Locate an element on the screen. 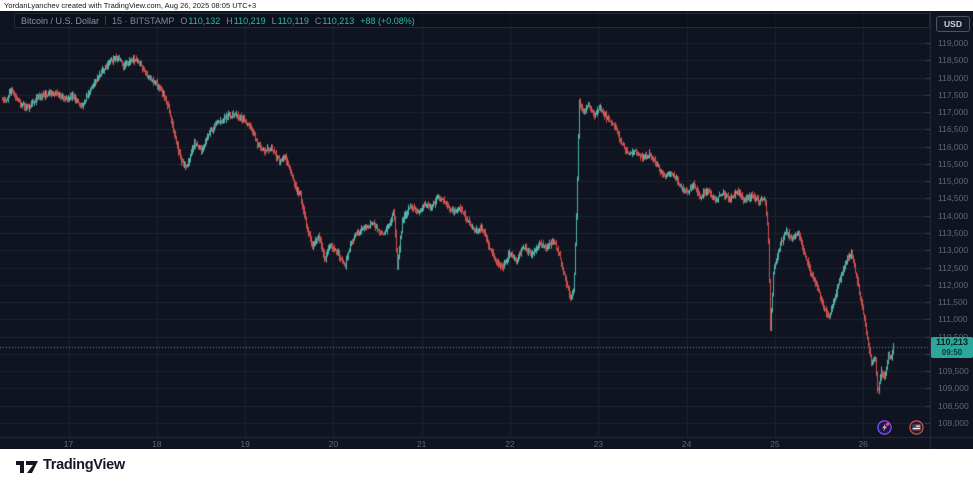 The height and width of the screenshot is (482, 973). price-tick-label: 115,500 is located at coordinates (953, 163).